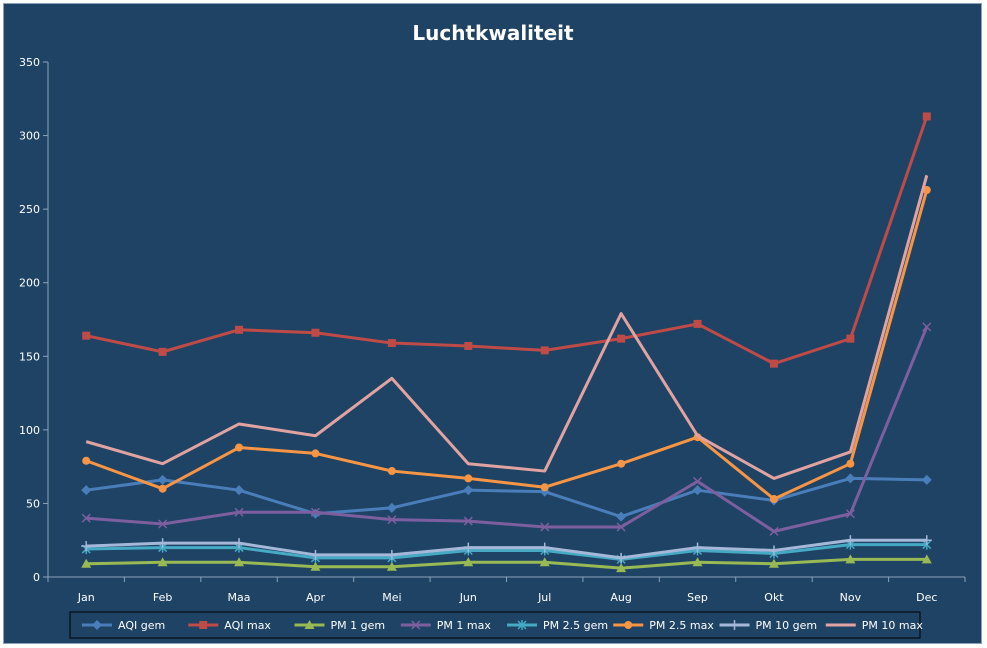  Describe the element at coordinates (29, 356) in the screenshot. I see `y-tick-label: 150` at that location.